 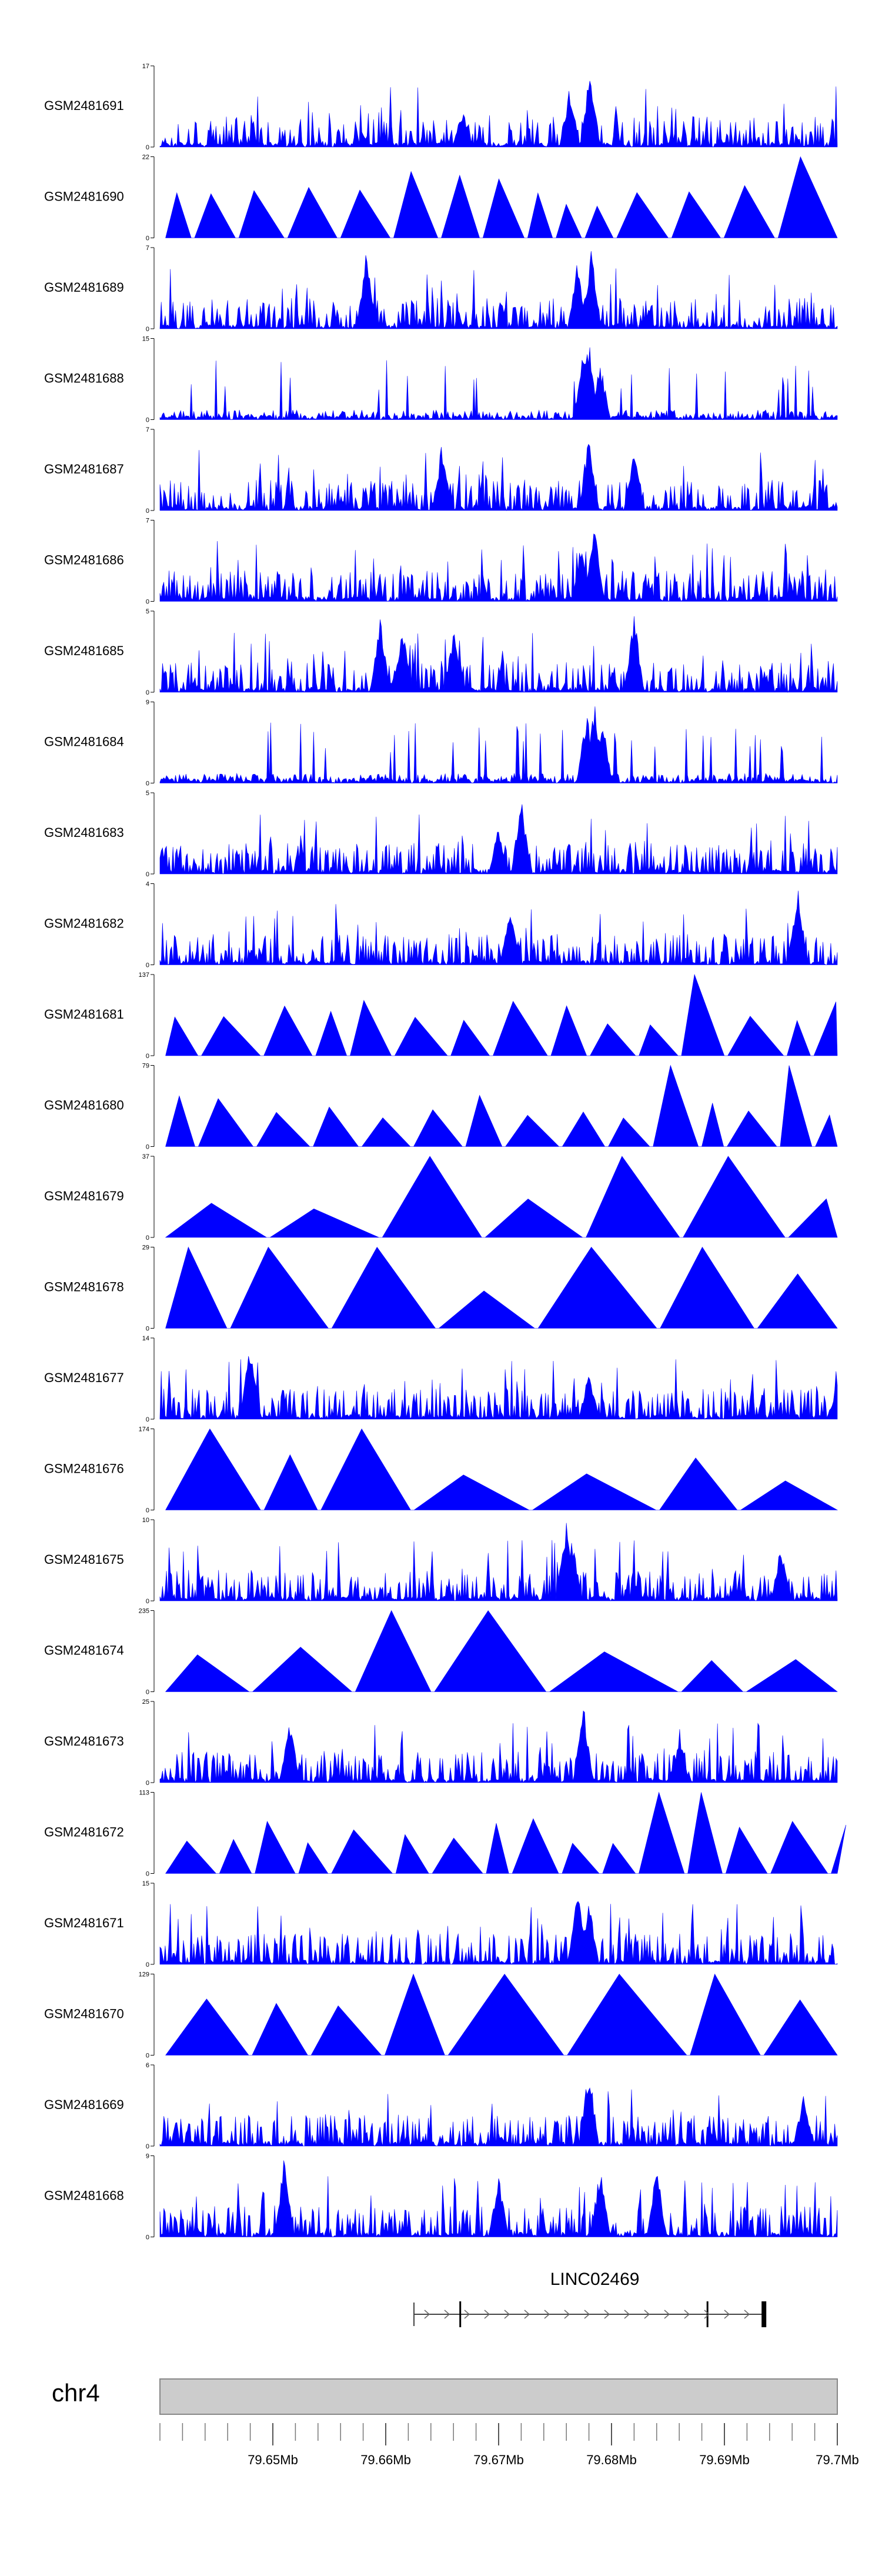 What do you see at coordinates (441, 198) in the screenshot?
I see `track-GSM2481690: GSM2481690 22 0` at bounding box center [441, 198].